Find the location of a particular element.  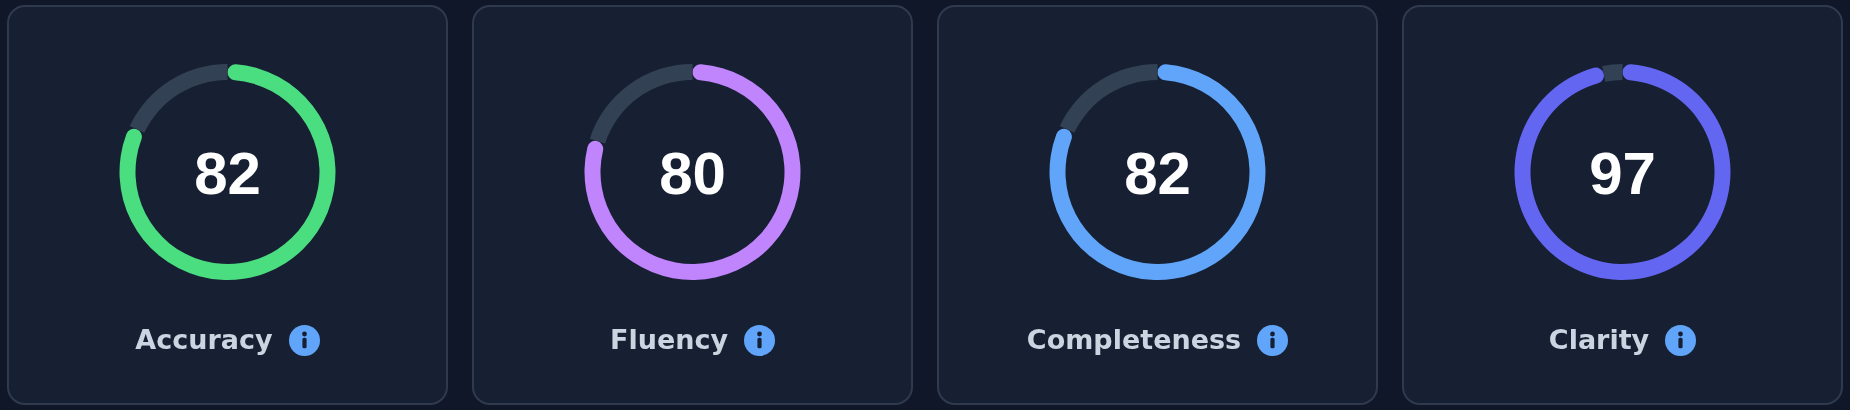

text: Completeness is located at coordinates (1134, 340).